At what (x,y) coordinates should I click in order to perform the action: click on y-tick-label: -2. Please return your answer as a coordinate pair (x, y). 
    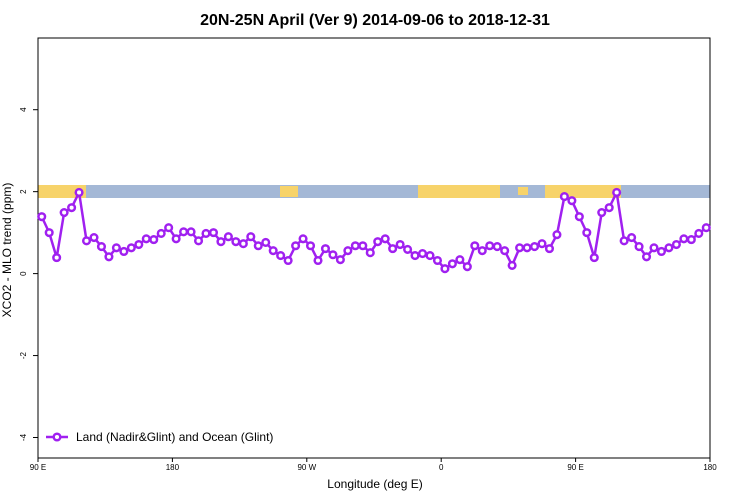
    Looking at the image, I should click on (23, 355).